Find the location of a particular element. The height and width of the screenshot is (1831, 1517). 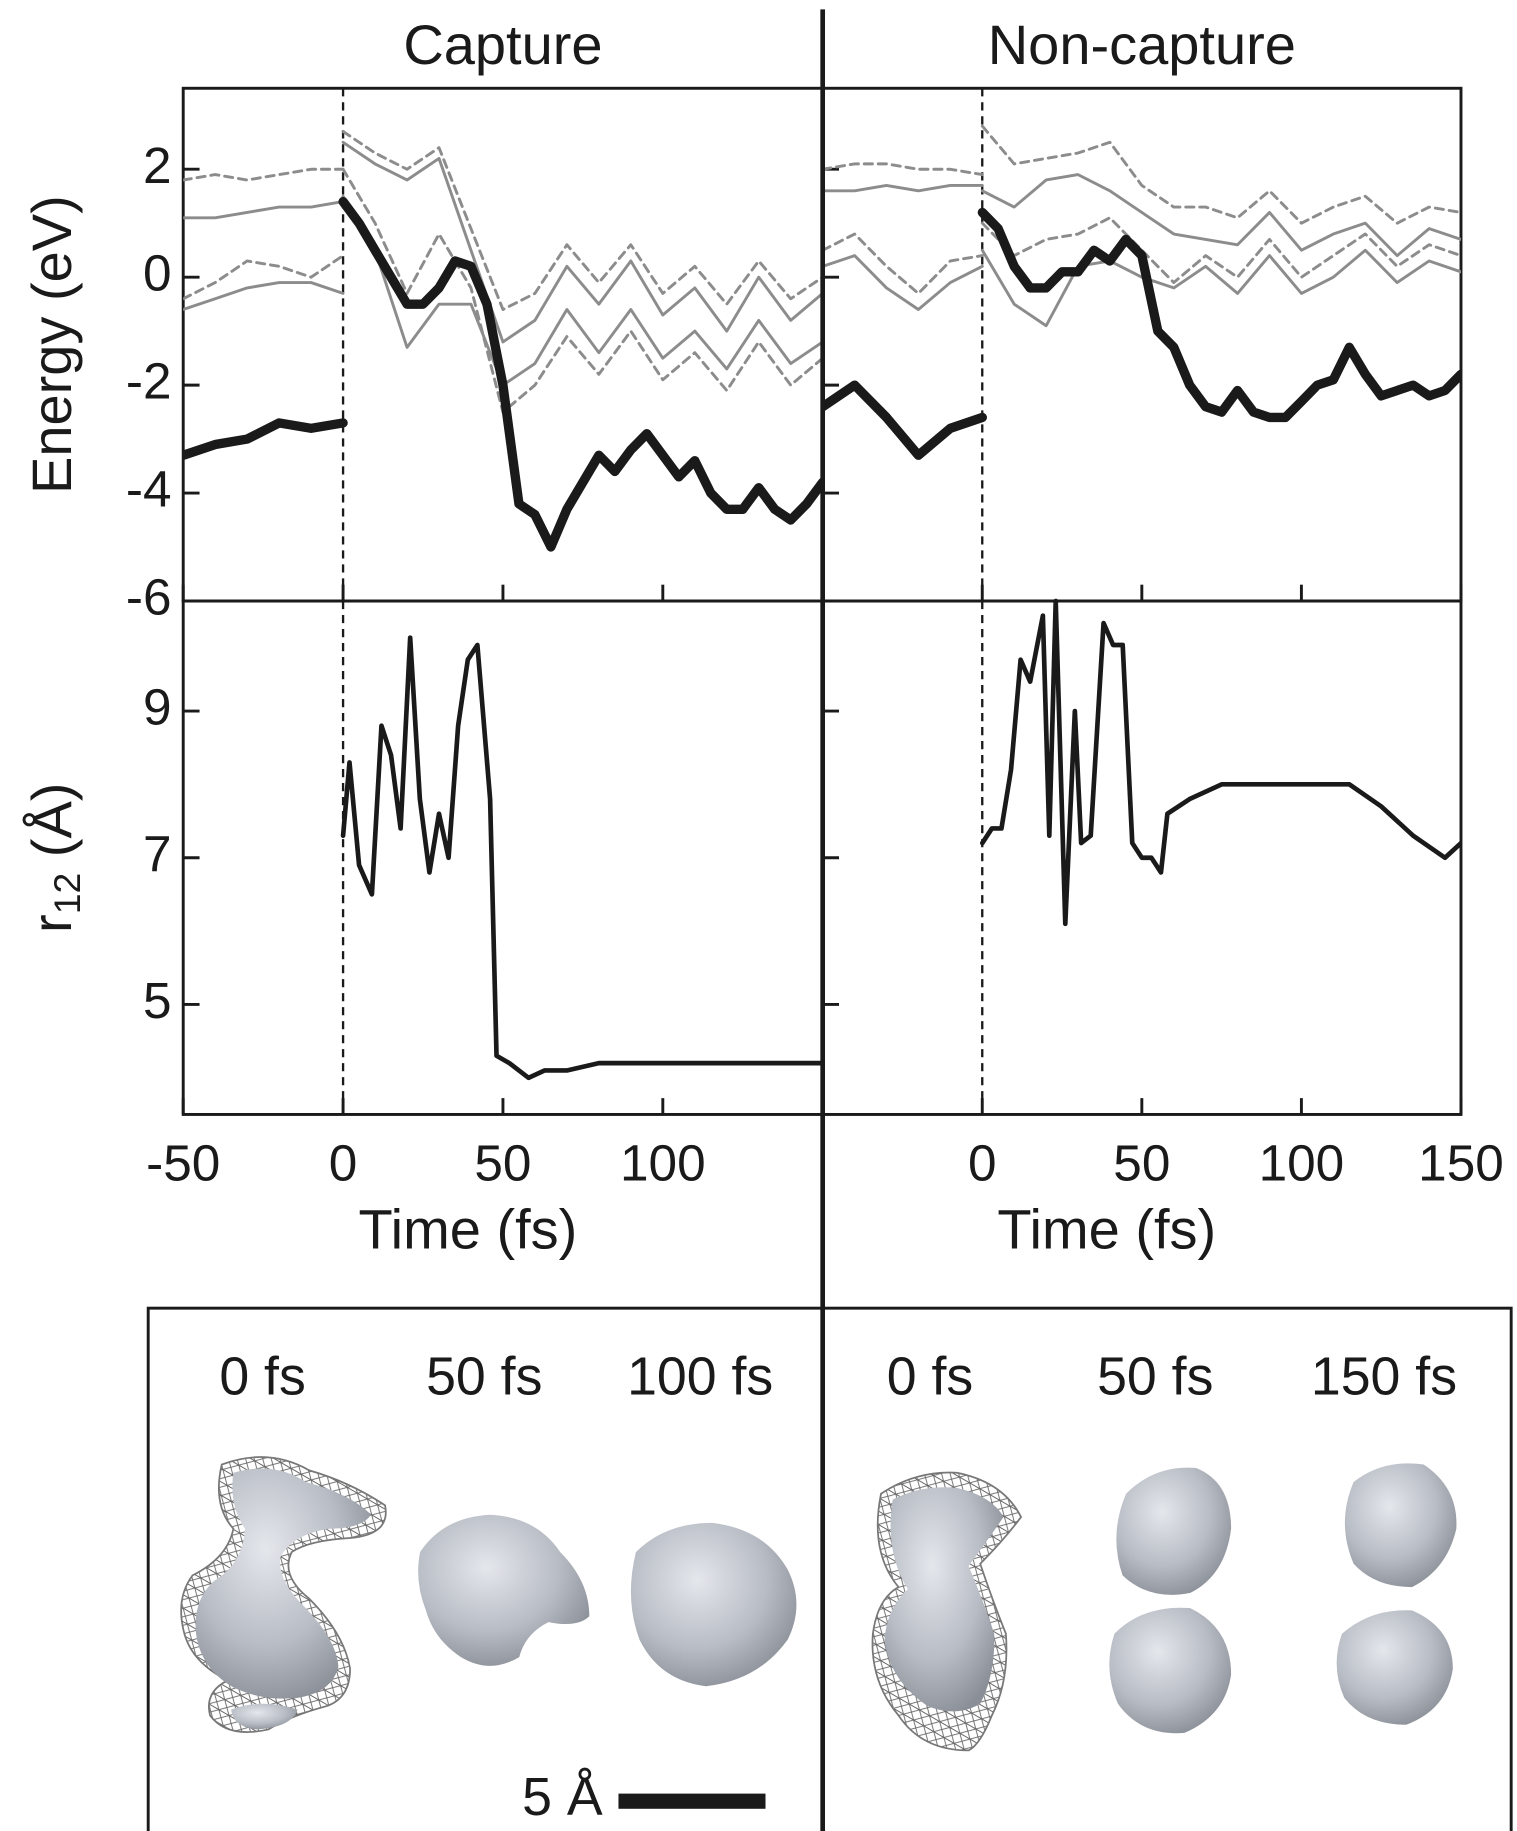

y-axis-label: Energy (eV) is located at coordinates (51, 344).